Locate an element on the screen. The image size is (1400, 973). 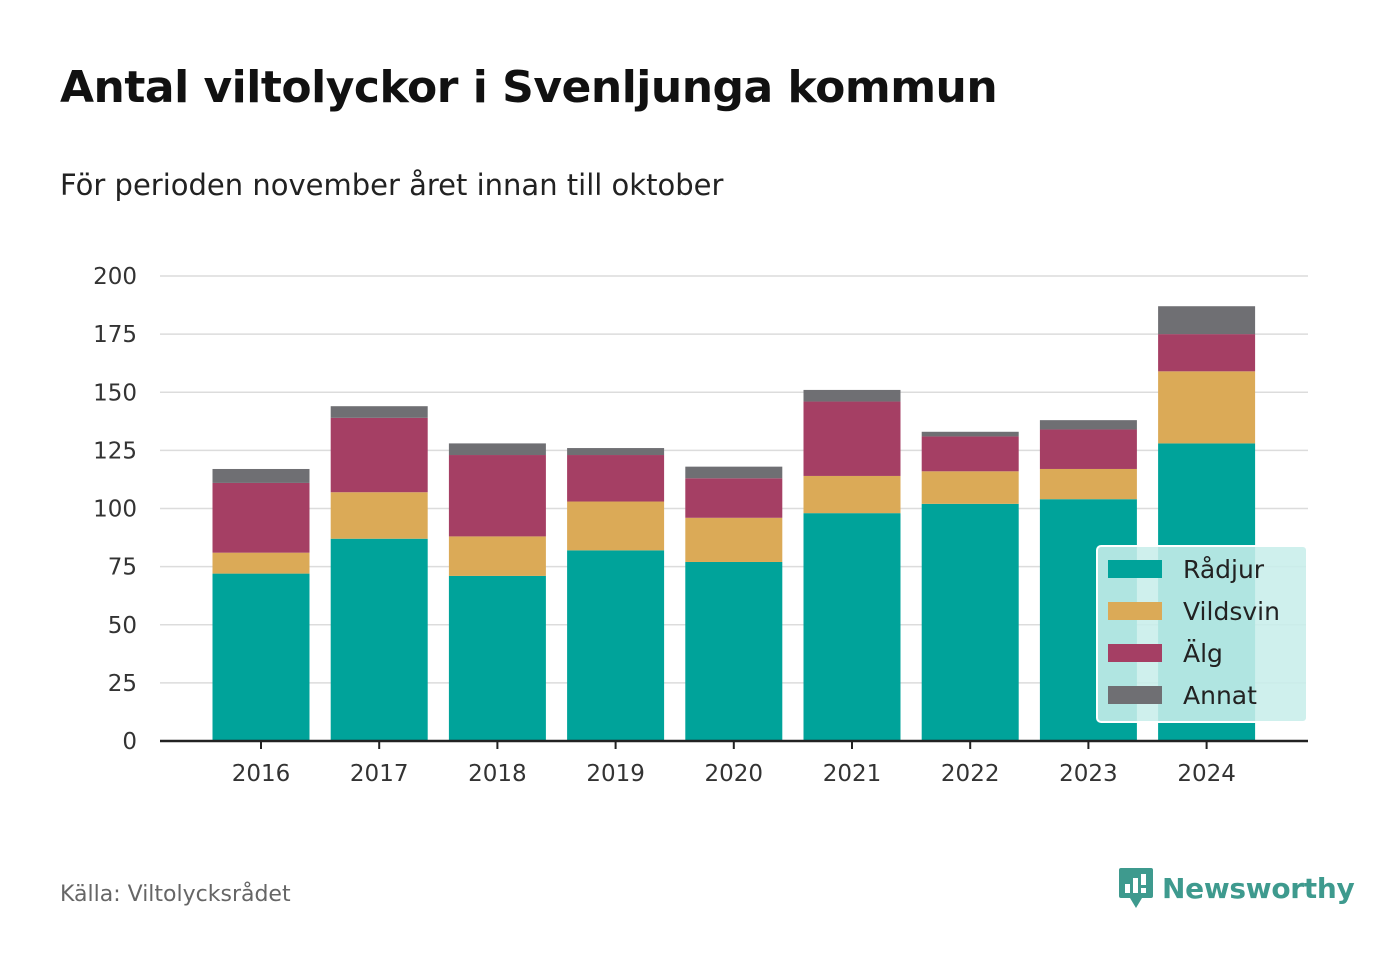
brand-name: Newsworthy is located at coordinates (1258, 888).